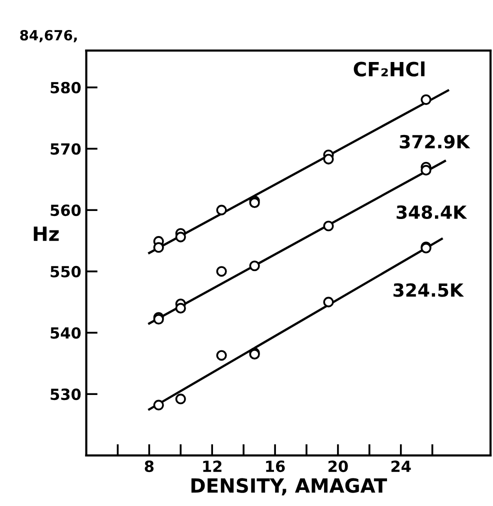  What do you see at coordinates (48, 36) in the screenshot?
I see `text: 84,676,` at bounding box center [48, 36].